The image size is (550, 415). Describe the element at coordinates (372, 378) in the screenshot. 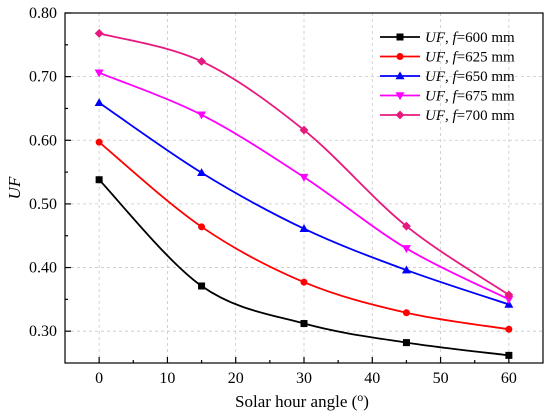

I see `x-tick-label: 40` at that location.